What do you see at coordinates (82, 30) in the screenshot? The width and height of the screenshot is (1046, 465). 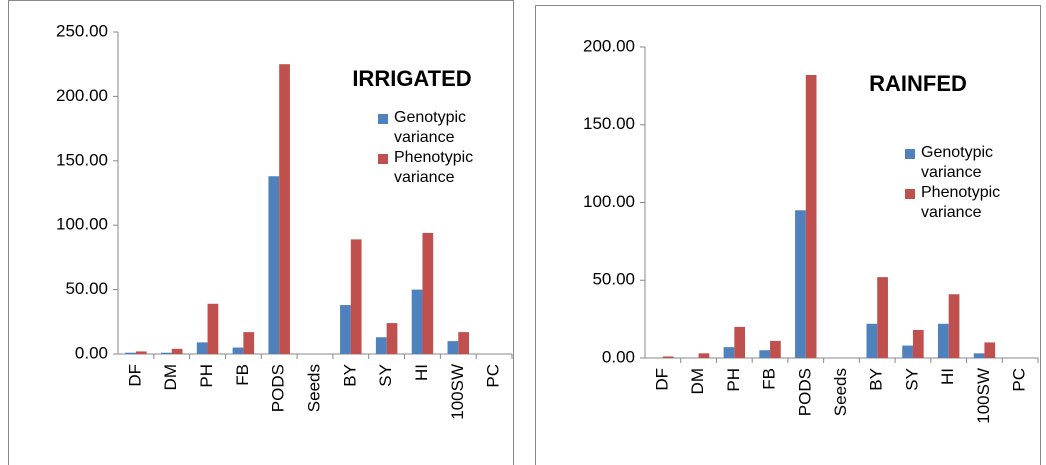 I see `y-tick-label: 250.00` at bounding box center [82, 30].